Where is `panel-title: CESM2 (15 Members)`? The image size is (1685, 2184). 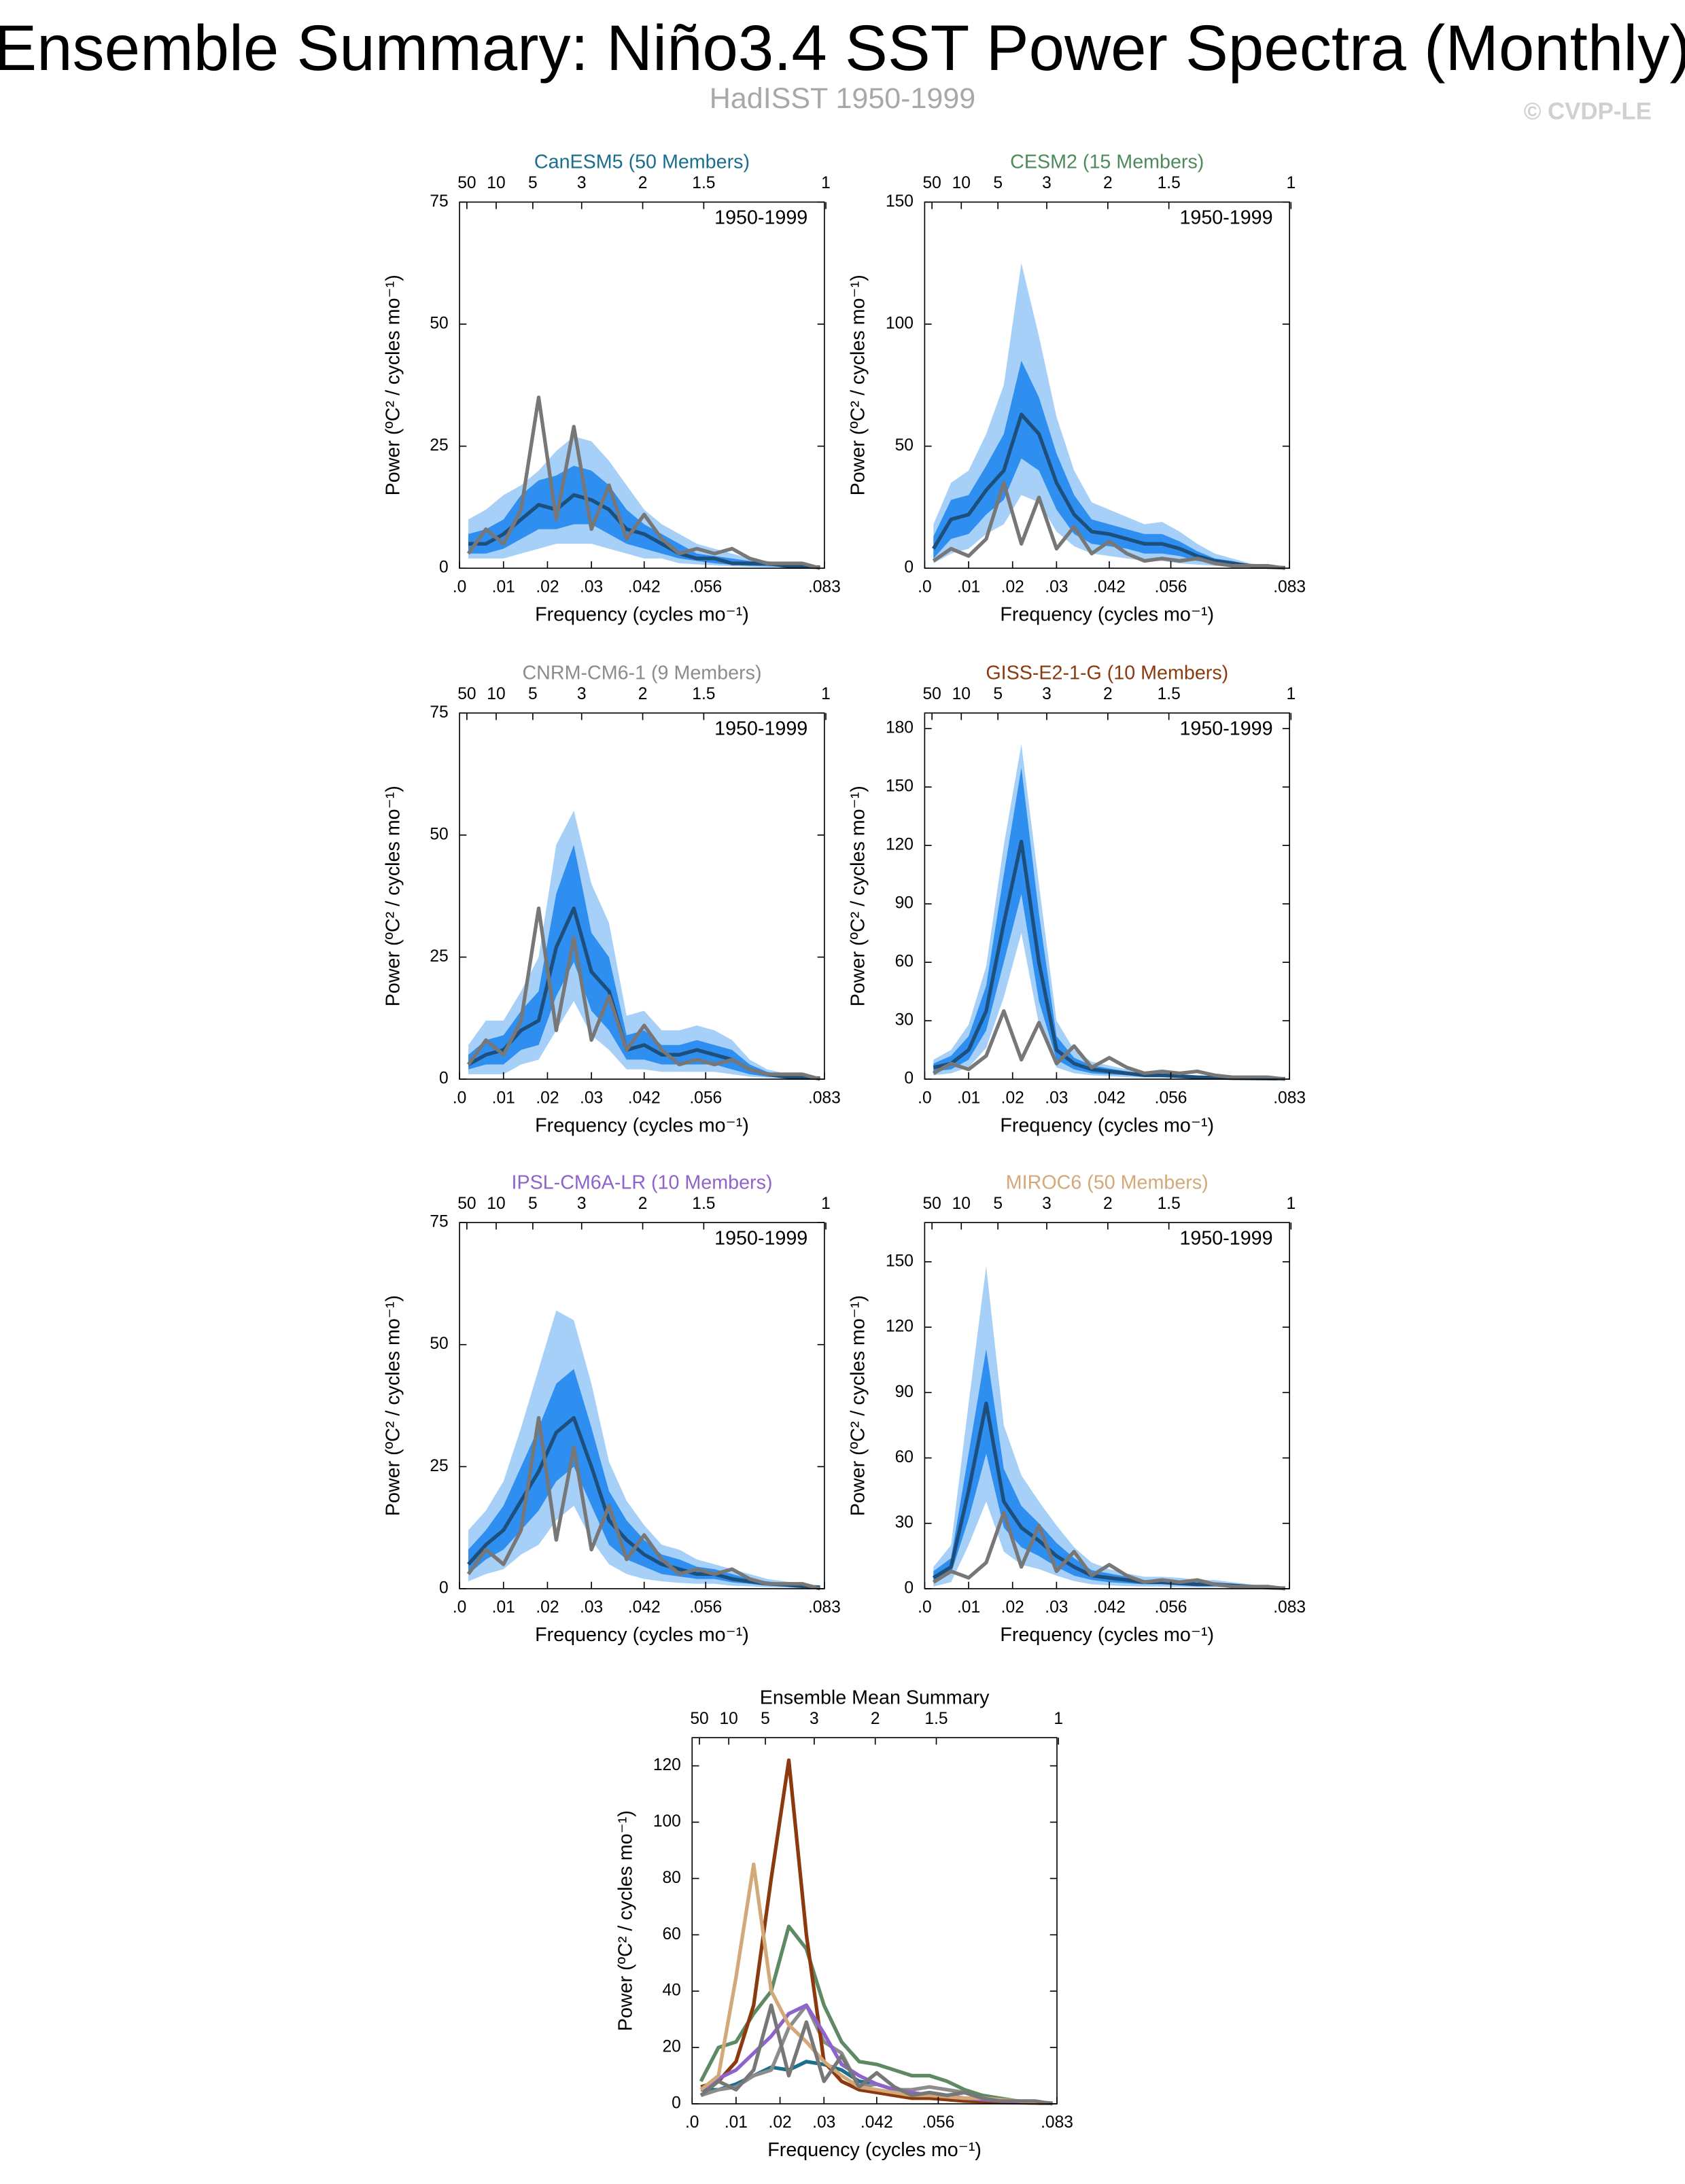 panel-title: CESM2 (15 Members) is located at coordinates (1107, 163).